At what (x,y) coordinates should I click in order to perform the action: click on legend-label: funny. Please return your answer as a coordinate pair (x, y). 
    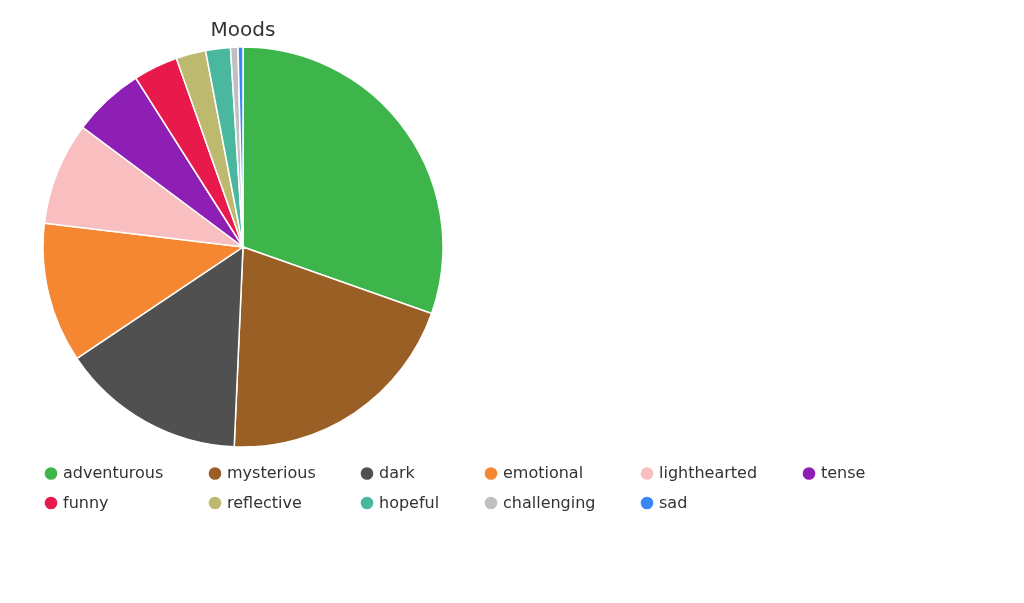
    Looking at the image, I should click on (86, 502).